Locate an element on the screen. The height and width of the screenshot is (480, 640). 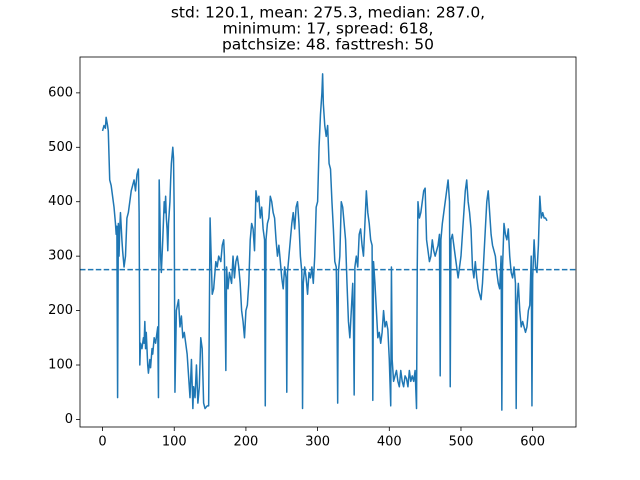
y-tick-label: 500 is located at coordinates (60, 147).